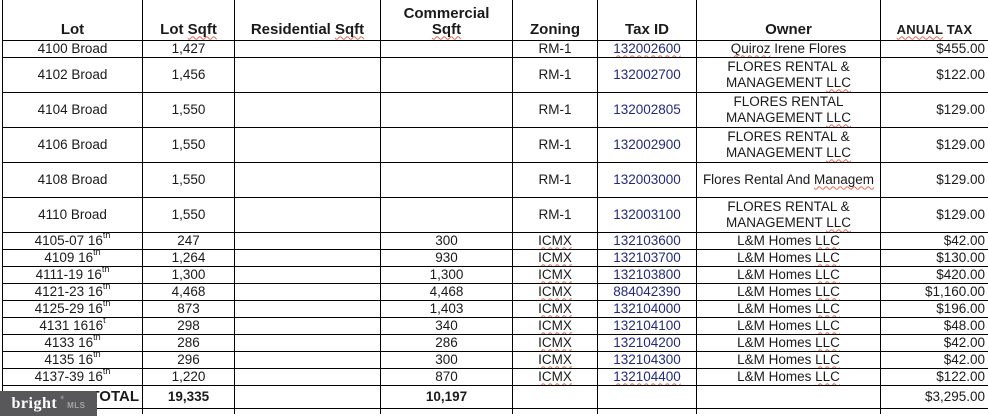  I want to click on cell-lot: 4111-19 16th, so click(72, 274).